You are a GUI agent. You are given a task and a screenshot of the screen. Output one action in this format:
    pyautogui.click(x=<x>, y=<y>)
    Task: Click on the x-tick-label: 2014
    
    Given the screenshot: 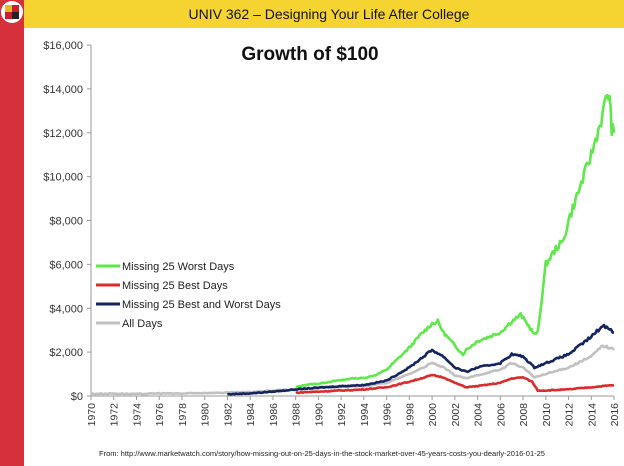 What is the action you would take?
    pyautogui.click(x=592, y=415)
    